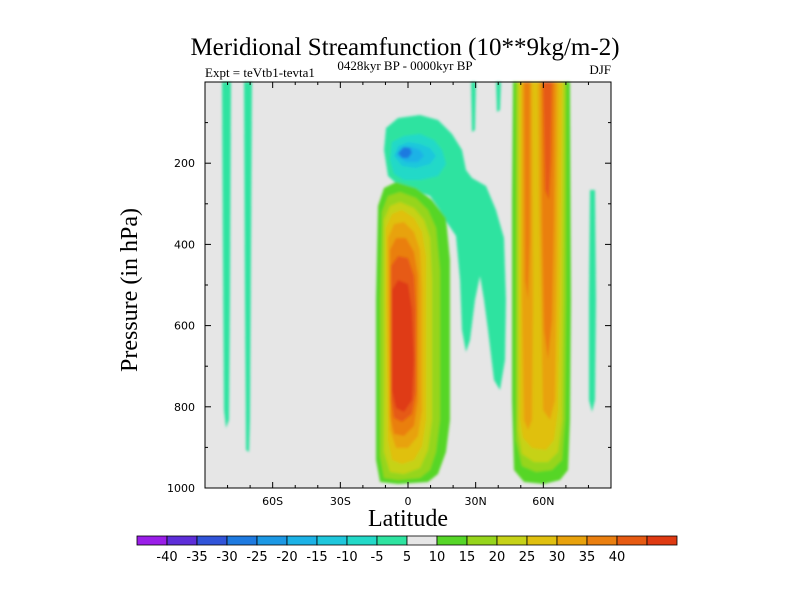 Image resolution: width=800 pixels, height=600 pixels. Describe the element at coordinates (445, 252) in the screenshot. I see `contour-upper-neg-outer` at that location.